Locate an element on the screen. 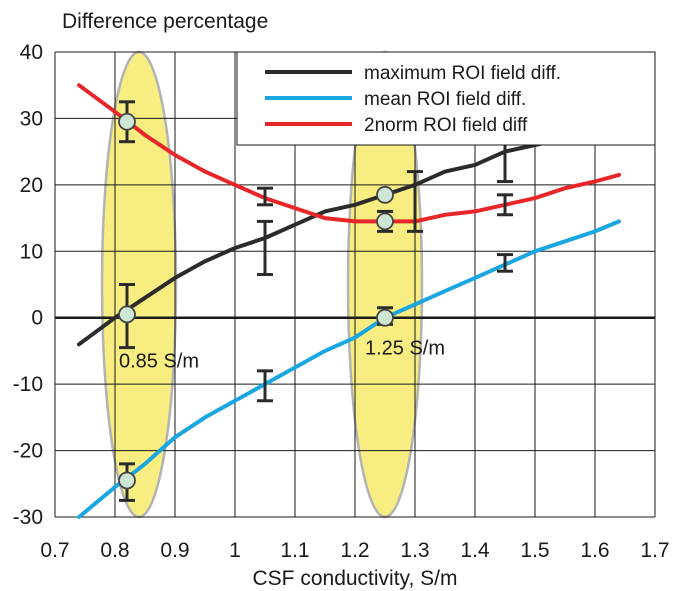 The height and width of the screenshot is (591, 673). y-tick-label-2: 20 is located at coordinates (31, 185).